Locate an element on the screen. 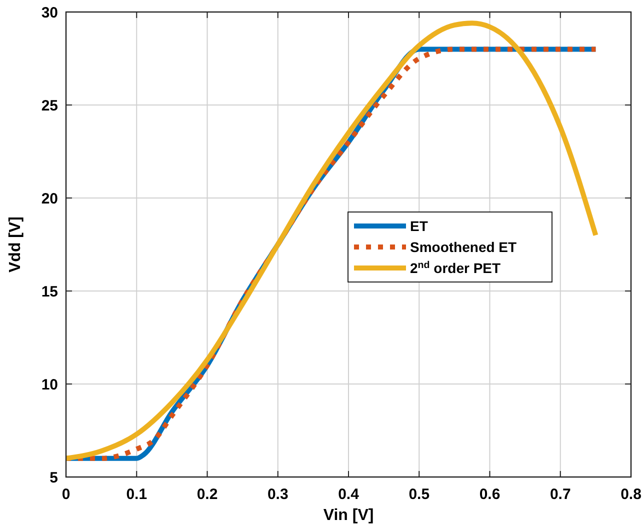 The width and height of the screenshot is (644, 526). x-tick-label: 0.6 is located at coordinates (489, 494).